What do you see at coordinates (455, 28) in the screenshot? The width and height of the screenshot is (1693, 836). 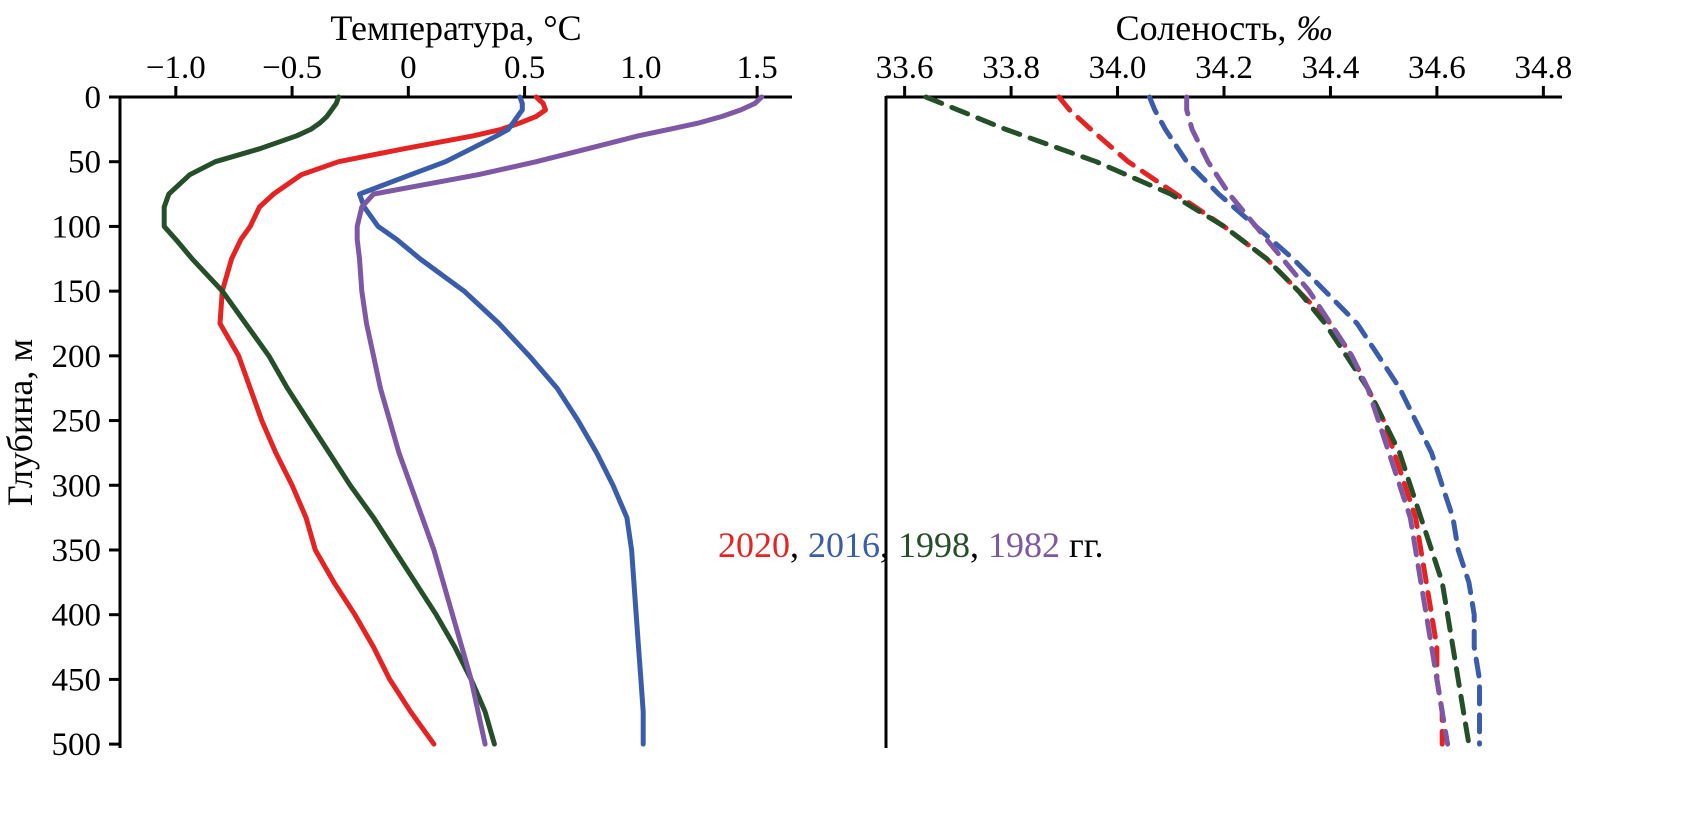 I see `temperature-axis-title: Температура, °C` at bounding box center [455, 28].